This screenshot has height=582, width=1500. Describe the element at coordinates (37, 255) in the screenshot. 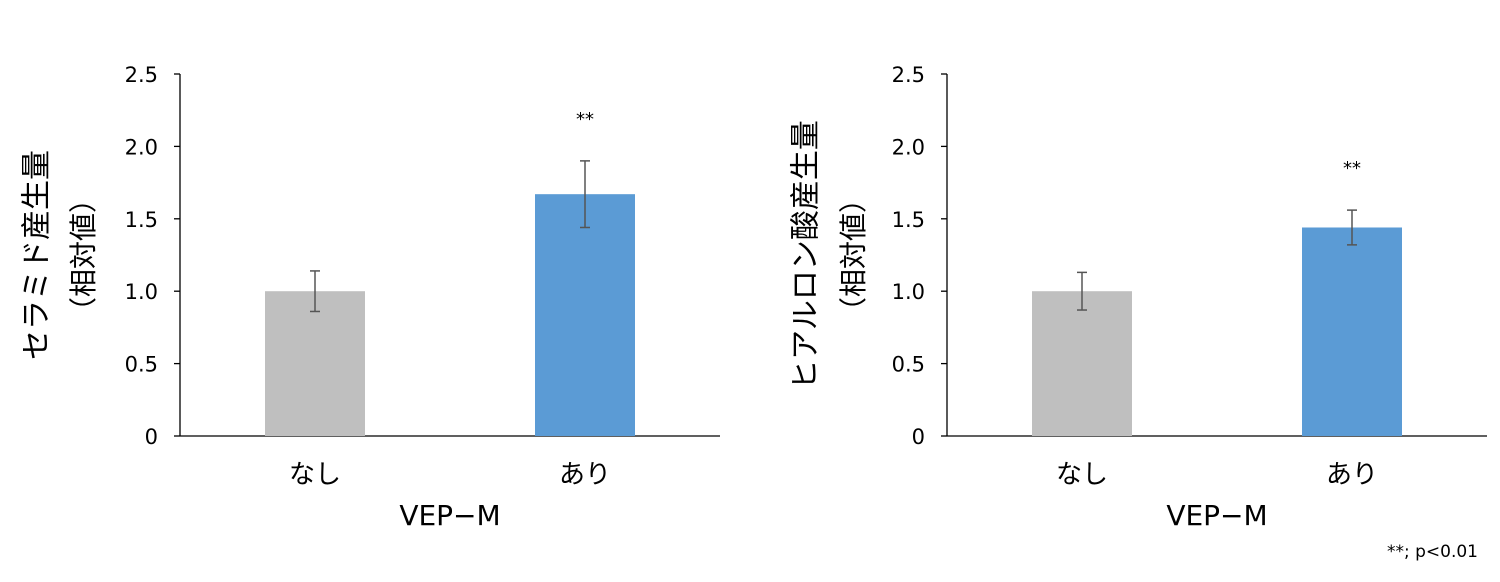

I see `y-axis-title: セラミド産生量` at that location.